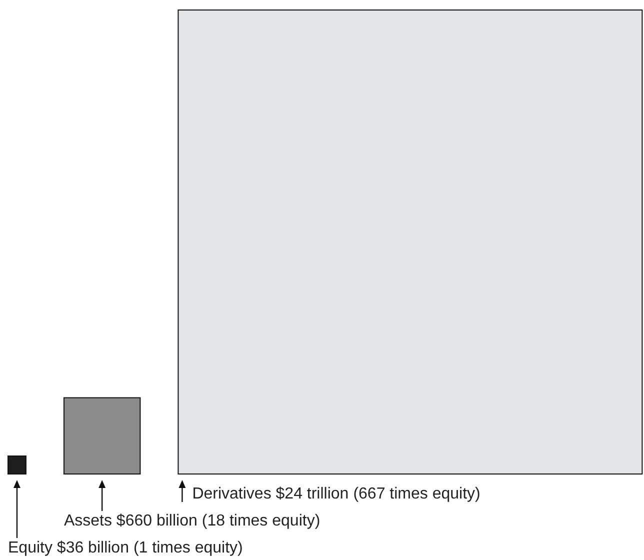 This screenshot has width=644, height=560. Describe the element at coordinates (261, 521) in the screenshot. I see `data-label: (18 times equity)` at that location.